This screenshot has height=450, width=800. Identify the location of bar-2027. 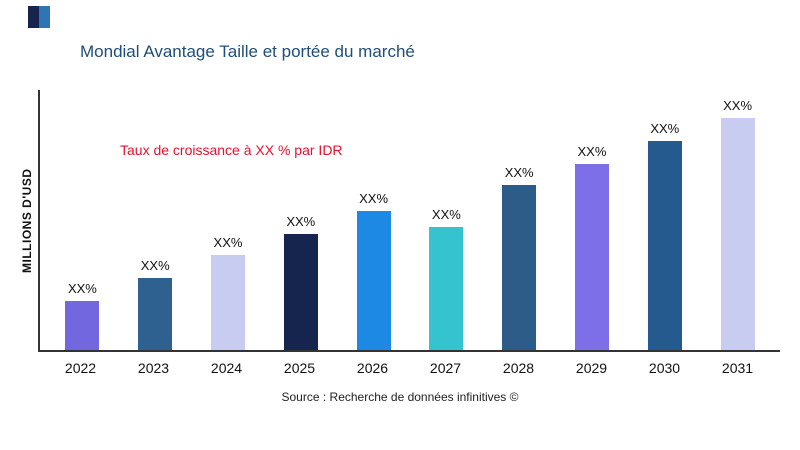
(446, 288).